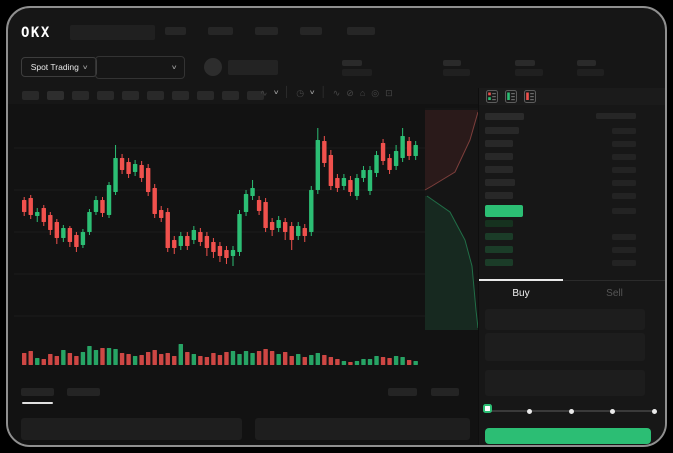  What do you see at coordinates (336, 93) in the screenshot?
I see `indicators-icon: ∿` at bounding box center [336, 93].